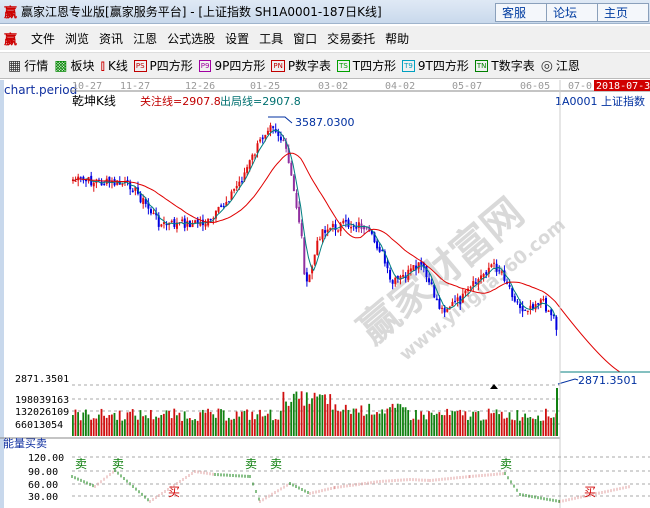 The height and width of the screenshot is (508, 650). I want to click on menu-item-5: 设置, so click(237, 38).